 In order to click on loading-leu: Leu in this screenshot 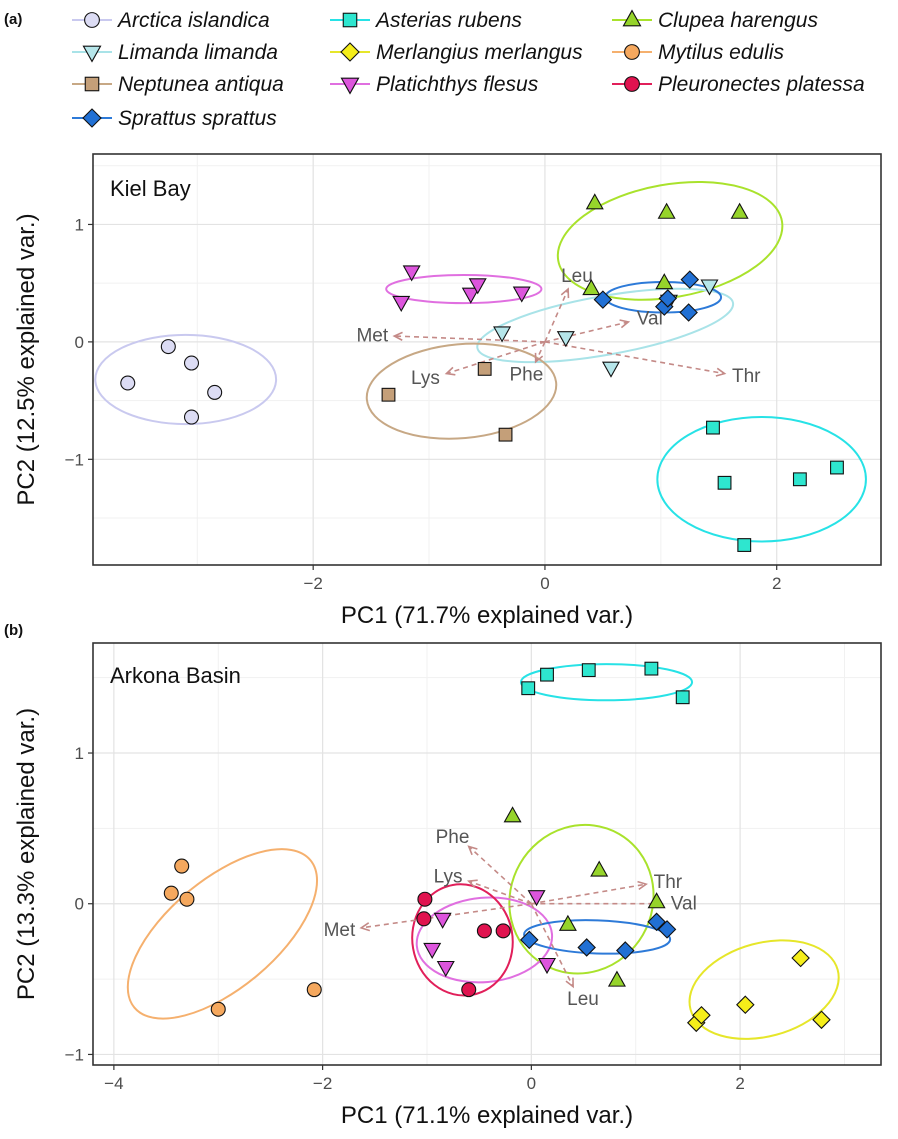, I will do `click(564, 956)`.